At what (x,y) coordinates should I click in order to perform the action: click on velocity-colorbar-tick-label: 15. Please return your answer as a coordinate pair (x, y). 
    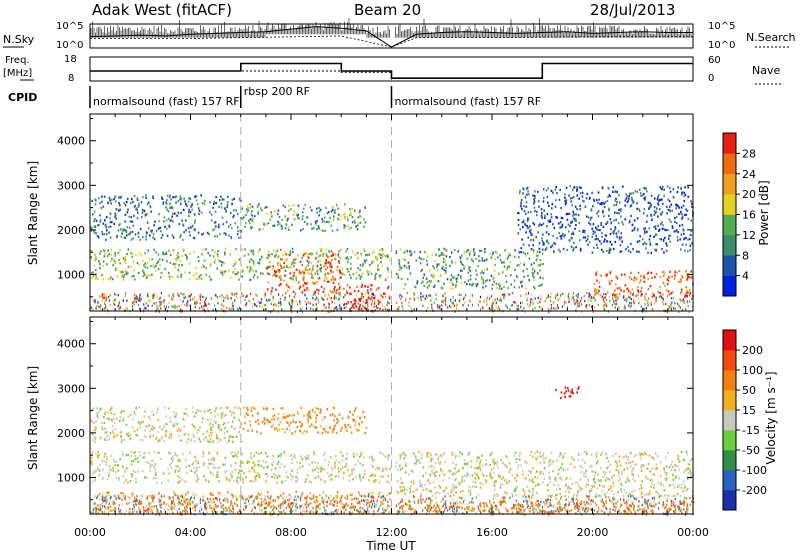
    Looking at the image, I should click on (749, 410).